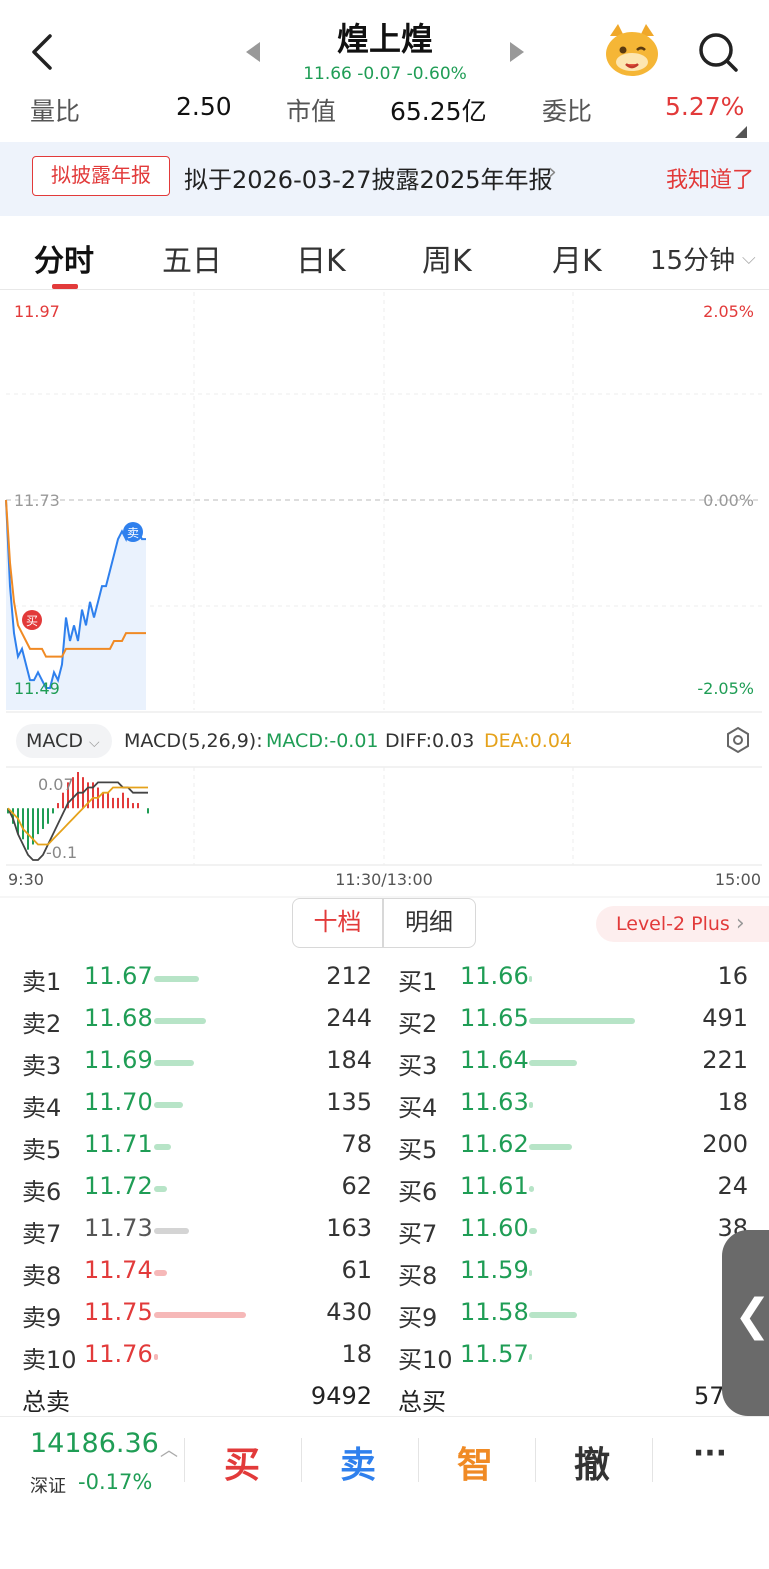 The image size is (769, 1569). Describe the element at coordinates (48, 1486) in the screenshot. I see `index-name: 深证` at that location.